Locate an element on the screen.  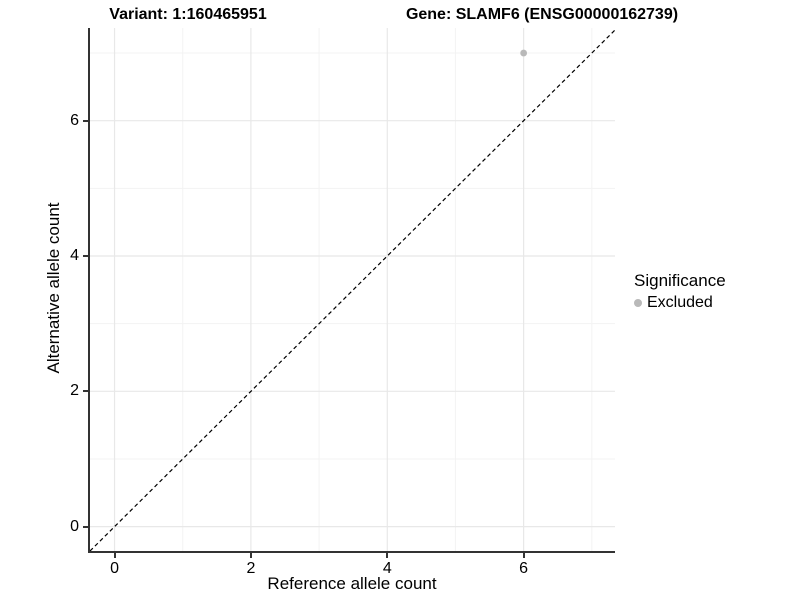
gene-title: Gene: SLAMF6 (ENSG00000162739) is located at coordinates (542, 14).